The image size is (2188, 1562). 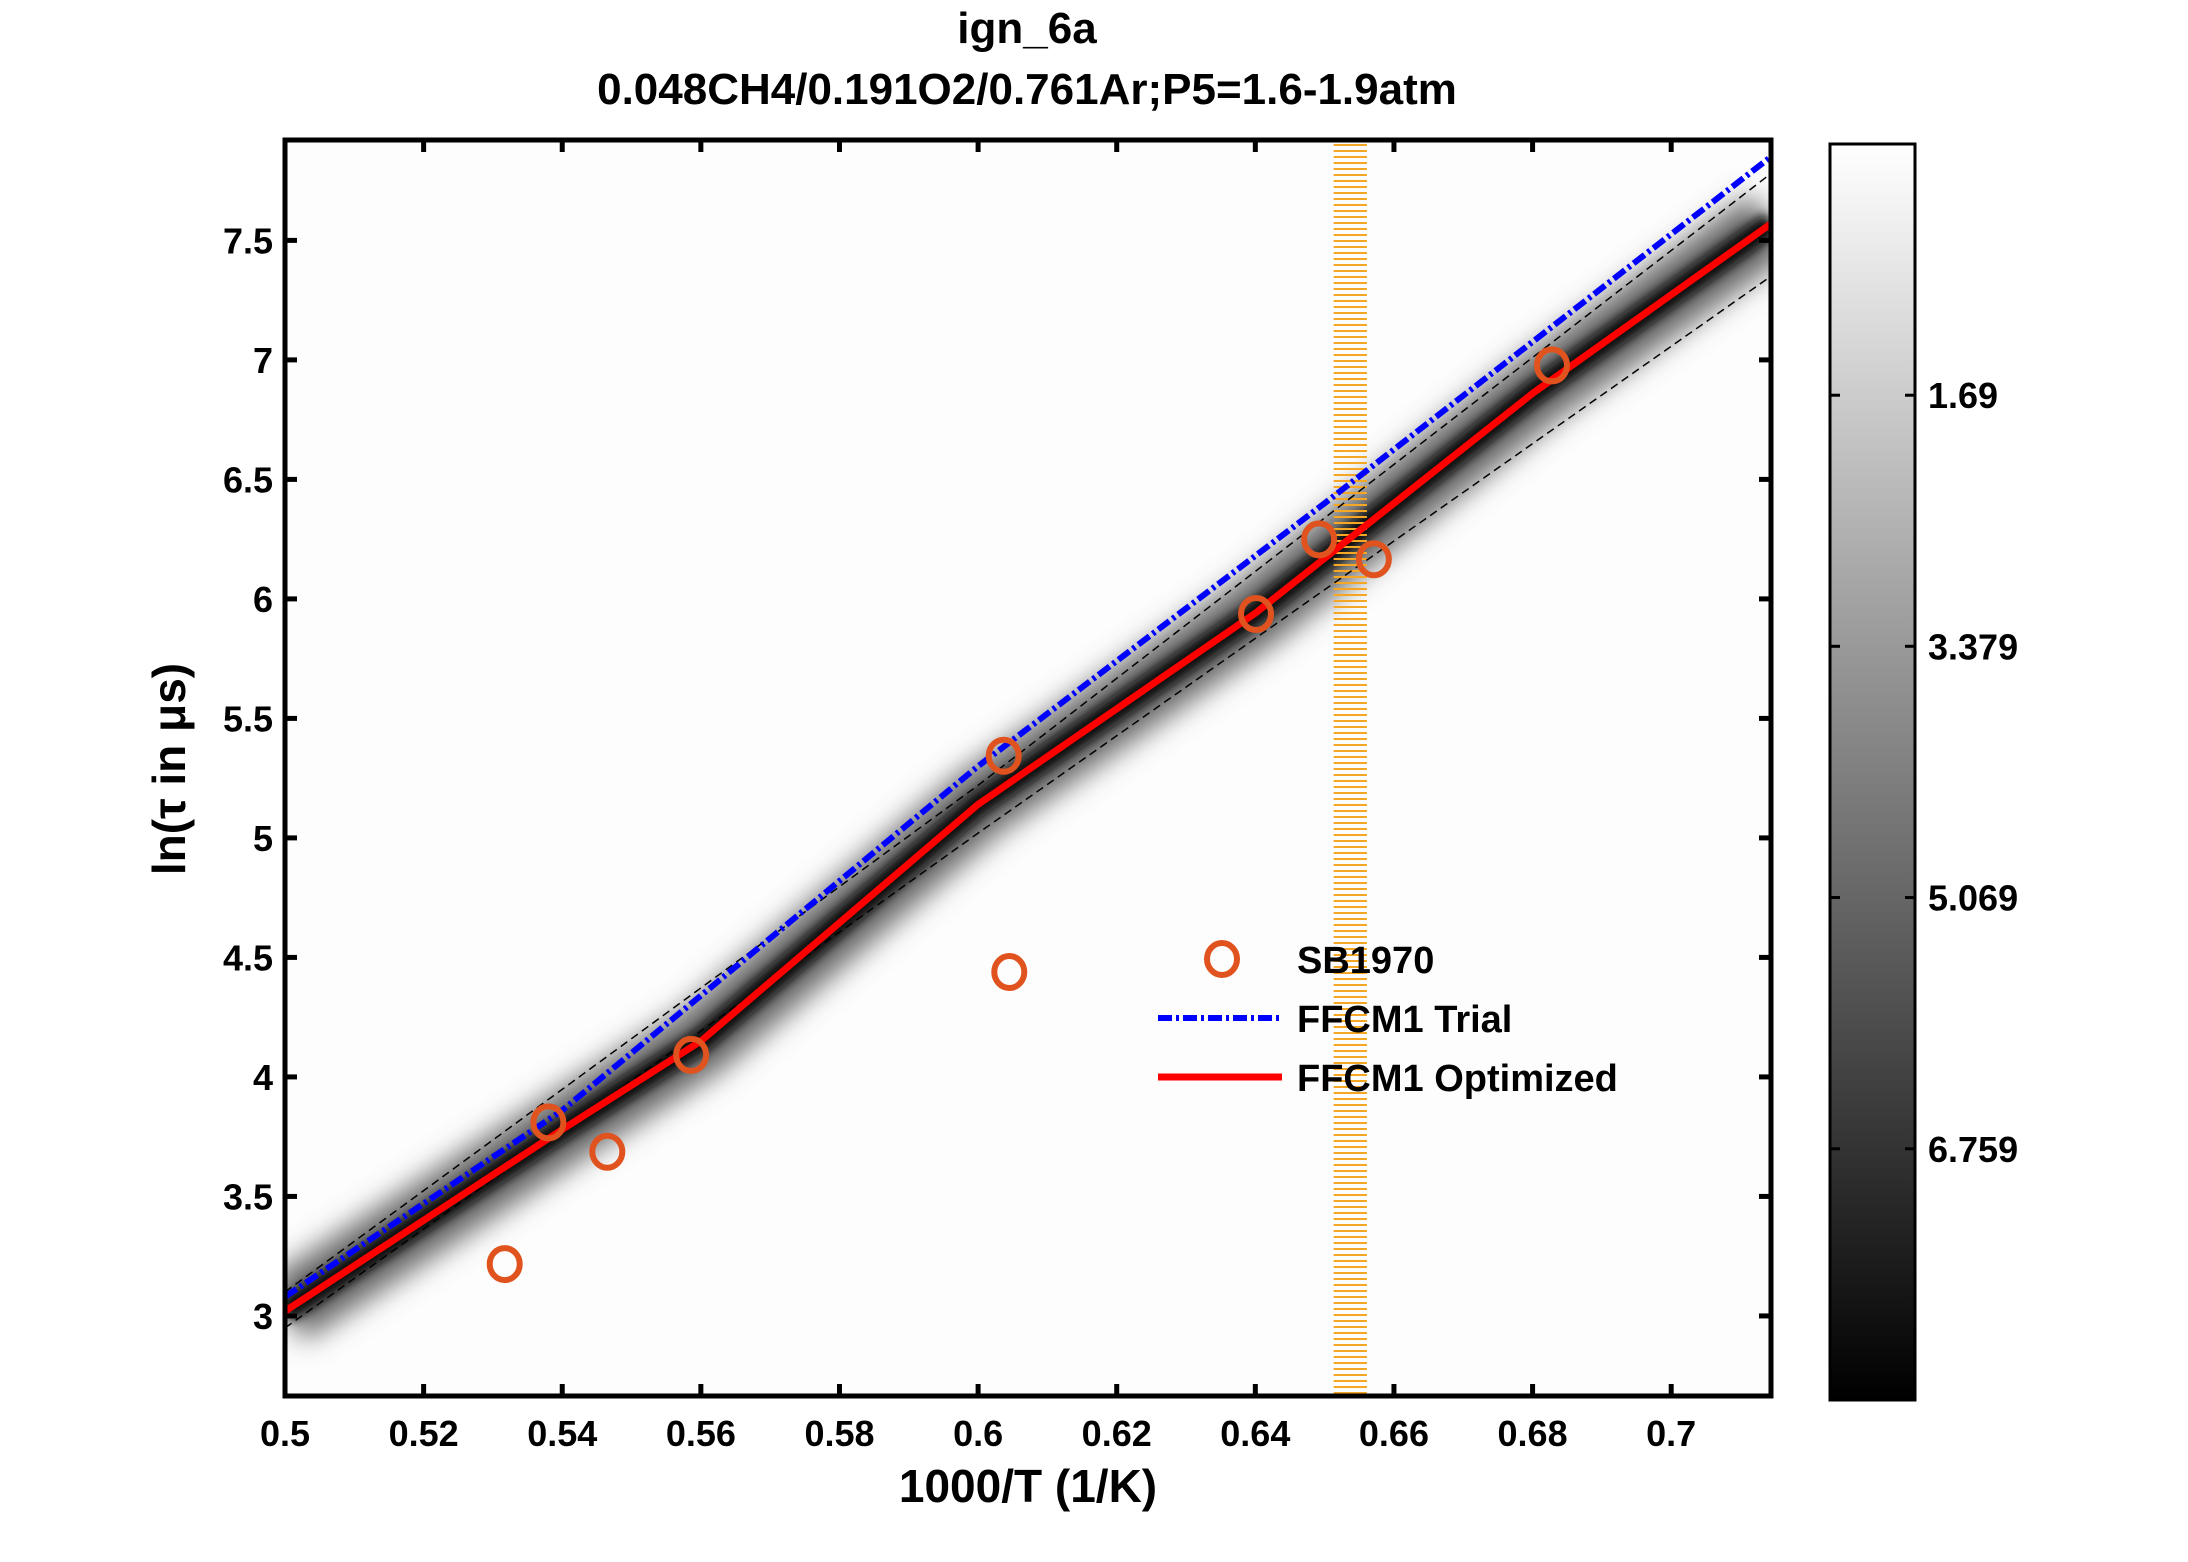 What do you see at coordinates (1963, 395) in the screenshot?
I see `colorbar-tick-label: 1.69` at bounding box center [1963, 395].